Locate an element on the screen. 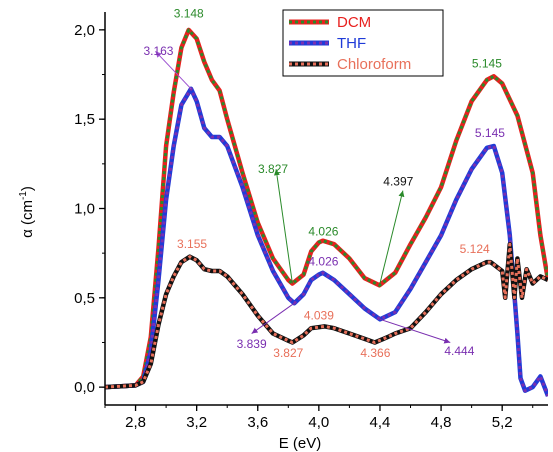  x-tick-label: 5,2 is located at coordinates (502, 422).